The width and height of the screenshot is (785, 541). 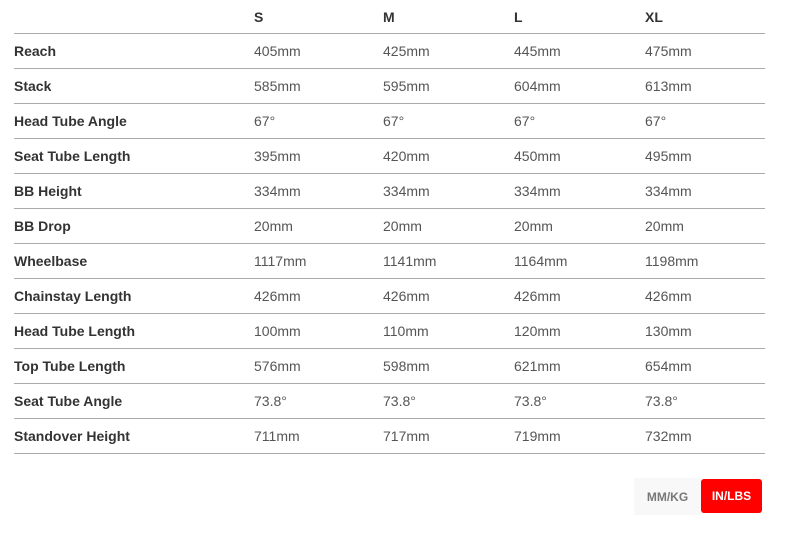 I want to click on table-row: Standover Height 711mm 717mm 719mm 732mm, so click(x=389, y=436).